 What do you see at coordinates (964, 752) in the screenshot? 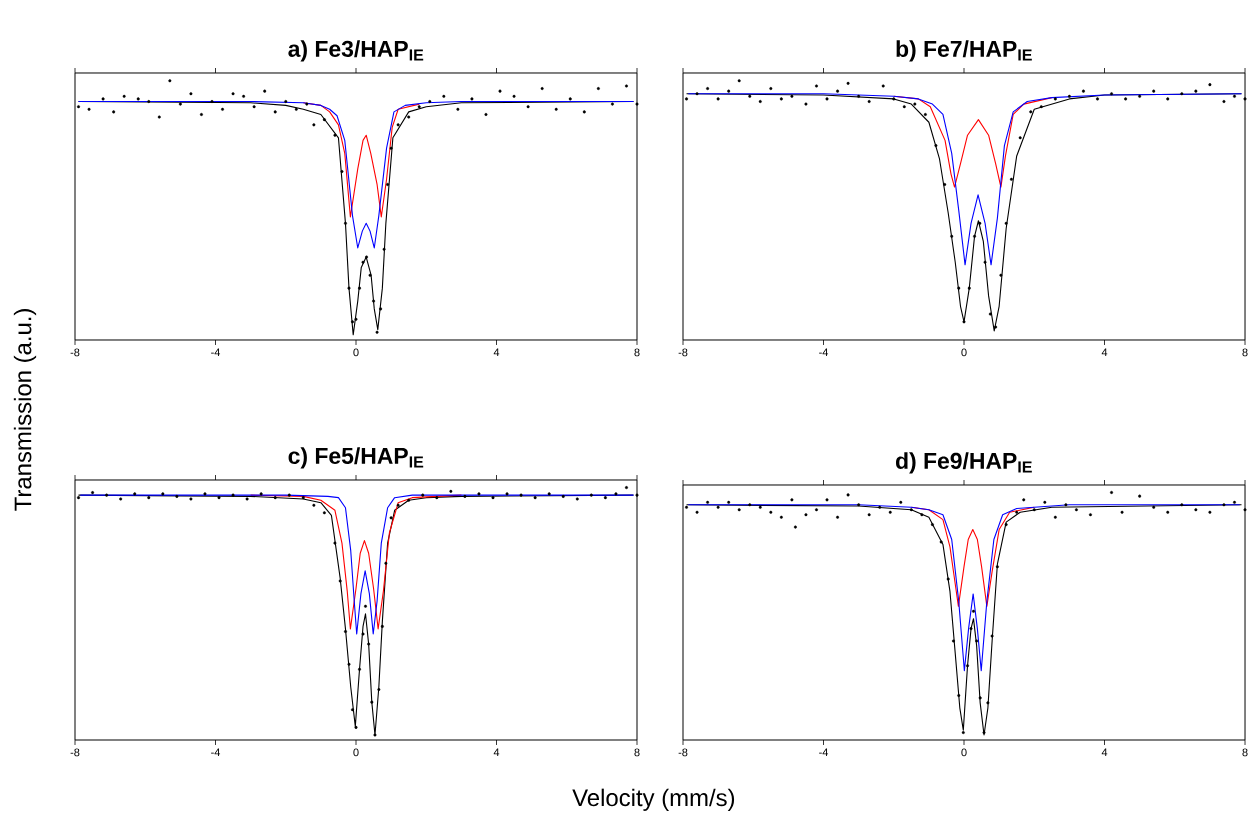
I see `x-tick-label: 0` at bounding box center [964, 752].